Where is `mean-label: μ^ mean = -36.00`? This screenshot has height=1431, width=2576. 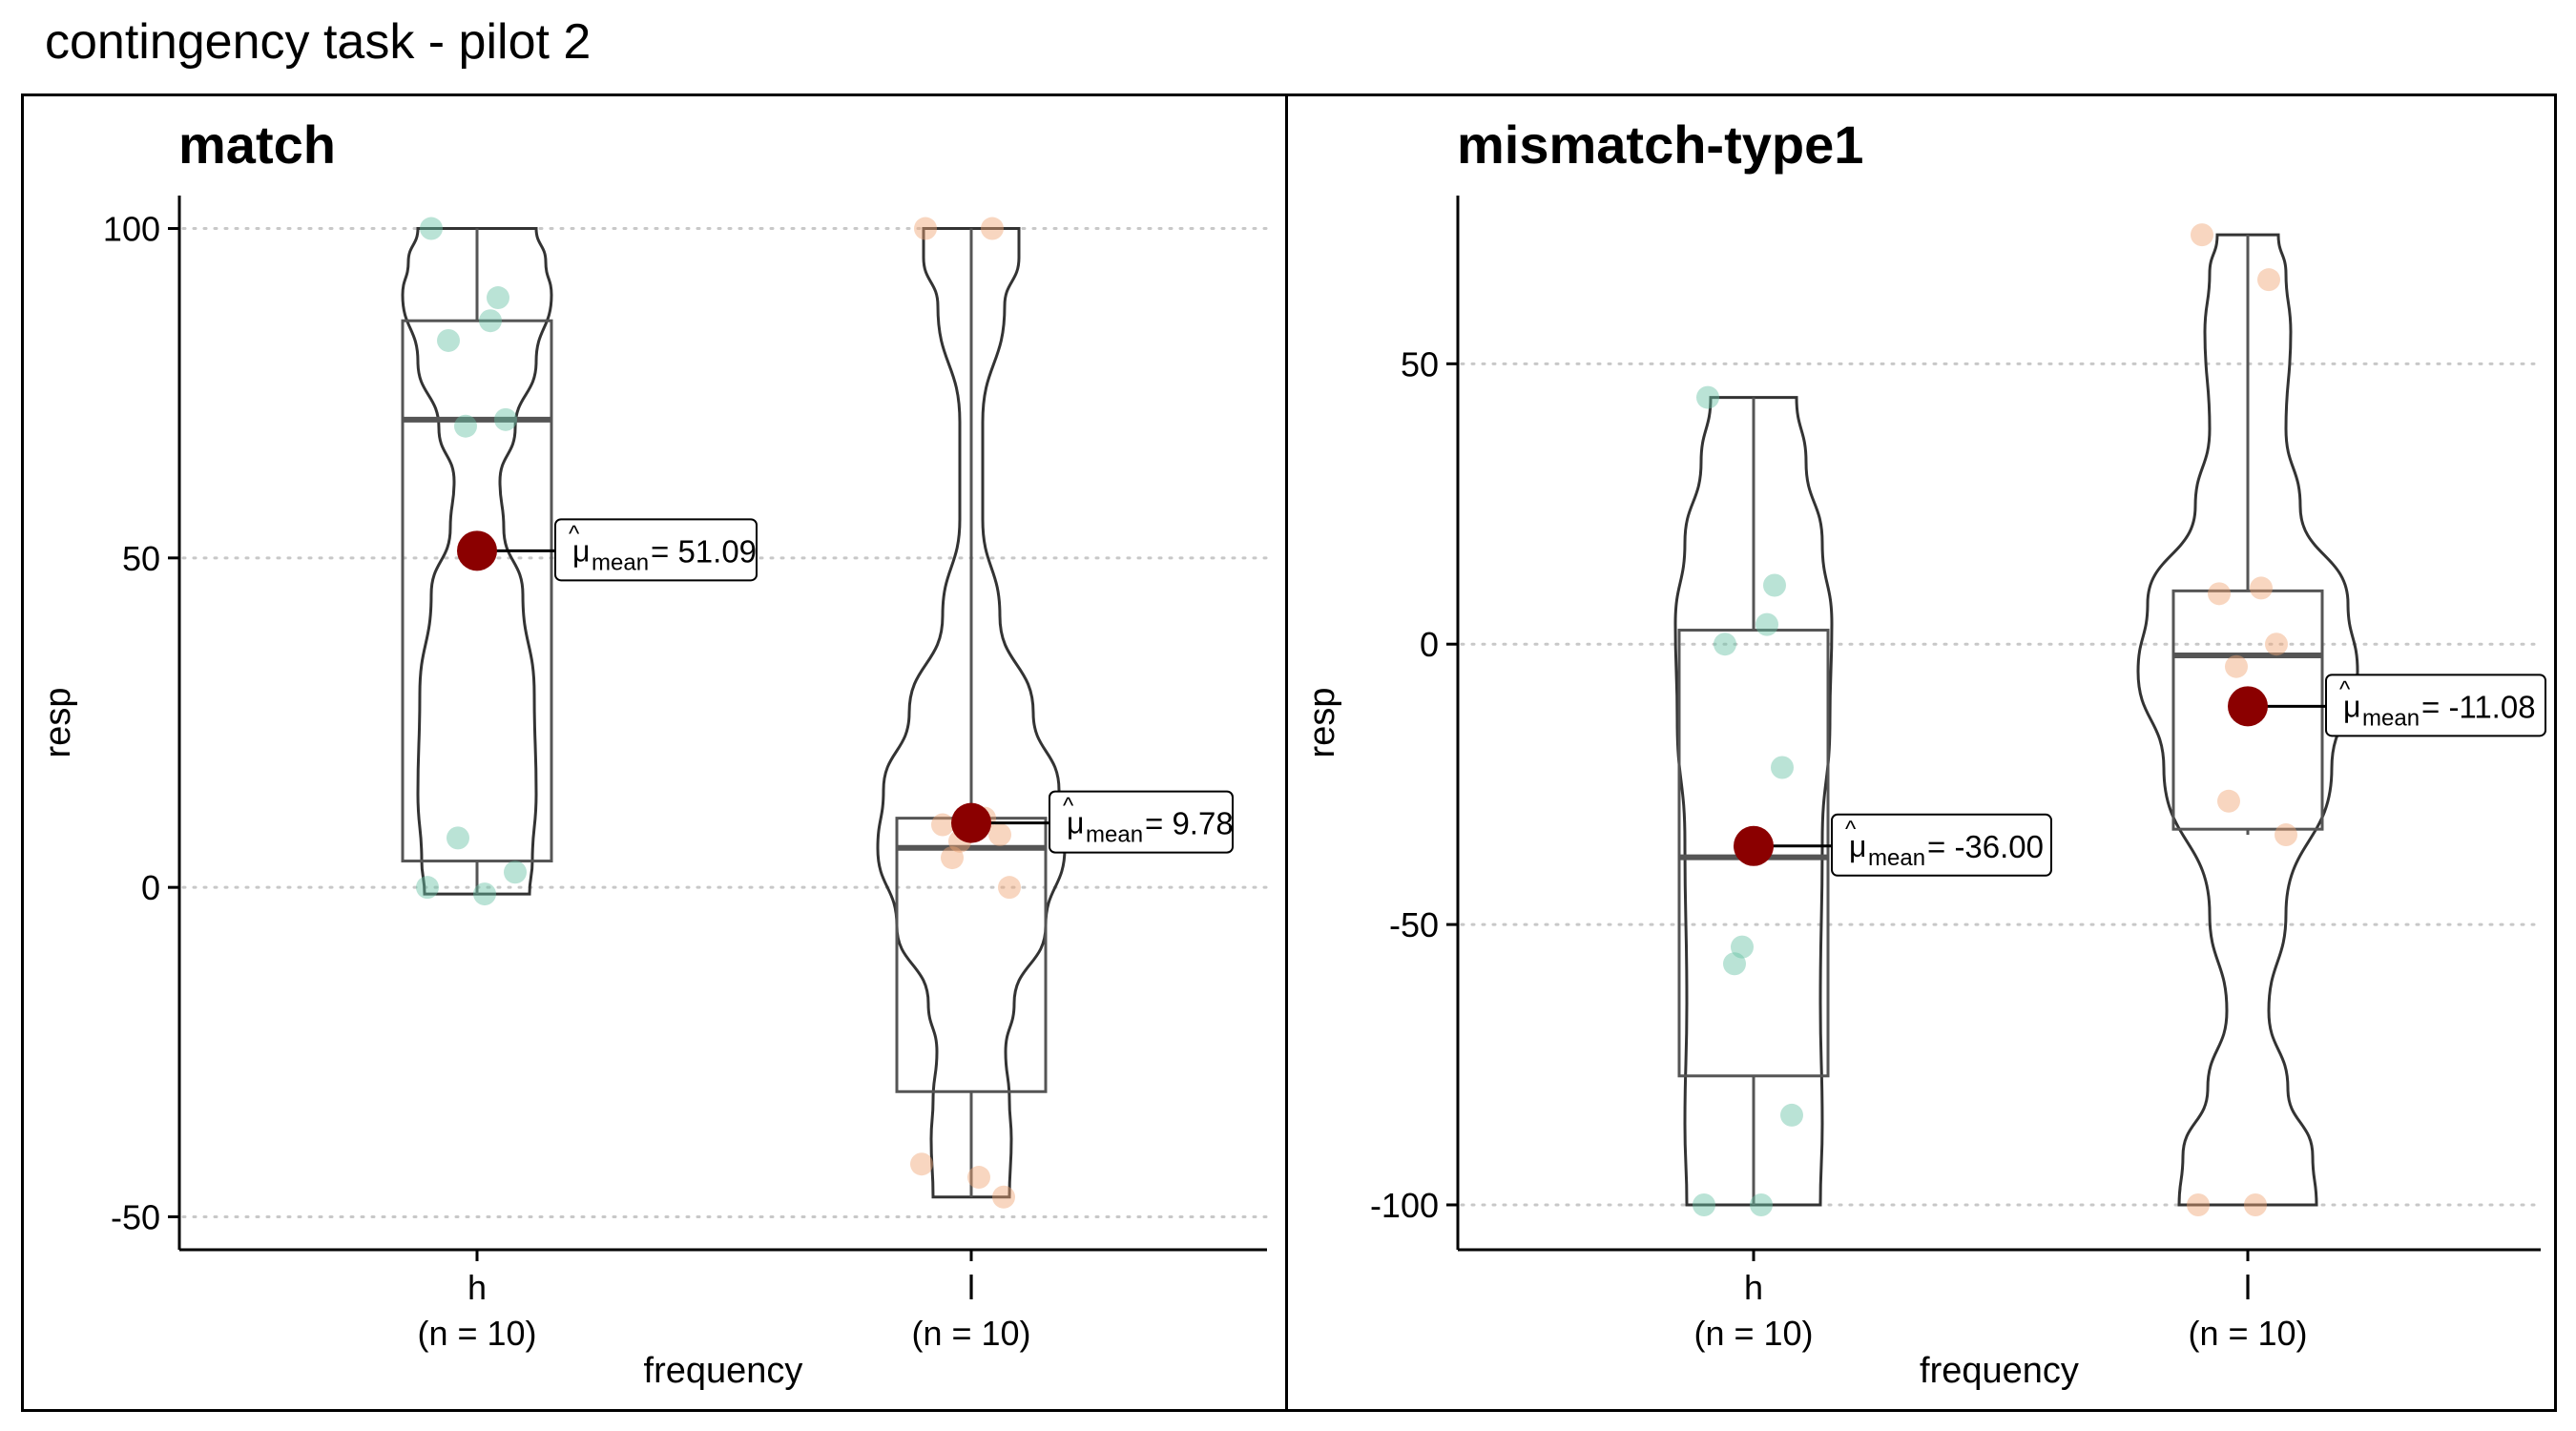 mean-label: μ^ mean = -36.00 is located at coordinates (1941, 845).